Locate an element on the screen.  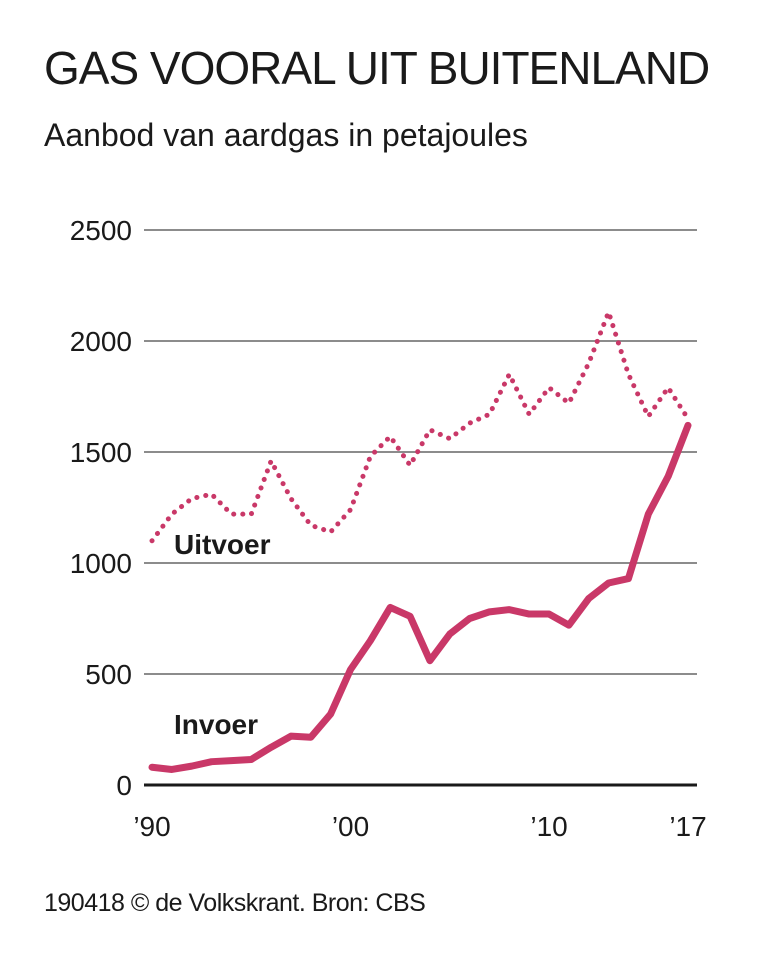
chart-title: GAS VOORAL UIT BUITENLAND is located at coordinates (377, 68).